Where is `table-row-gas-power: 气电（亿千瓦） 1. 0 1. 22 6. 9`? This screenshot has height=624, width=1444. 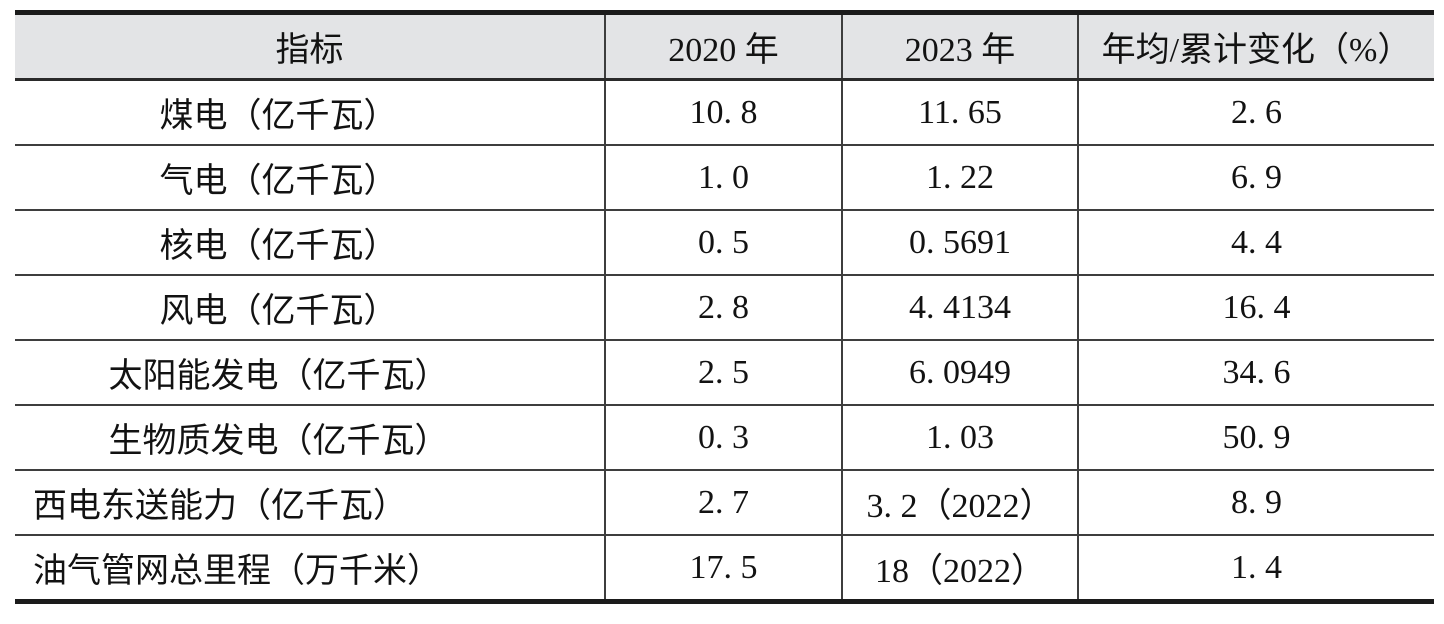 table-row-gas-power: 气电（亿千瓦） 1. 0 1. 22 6. 9 is located at coordinates (724, 178).